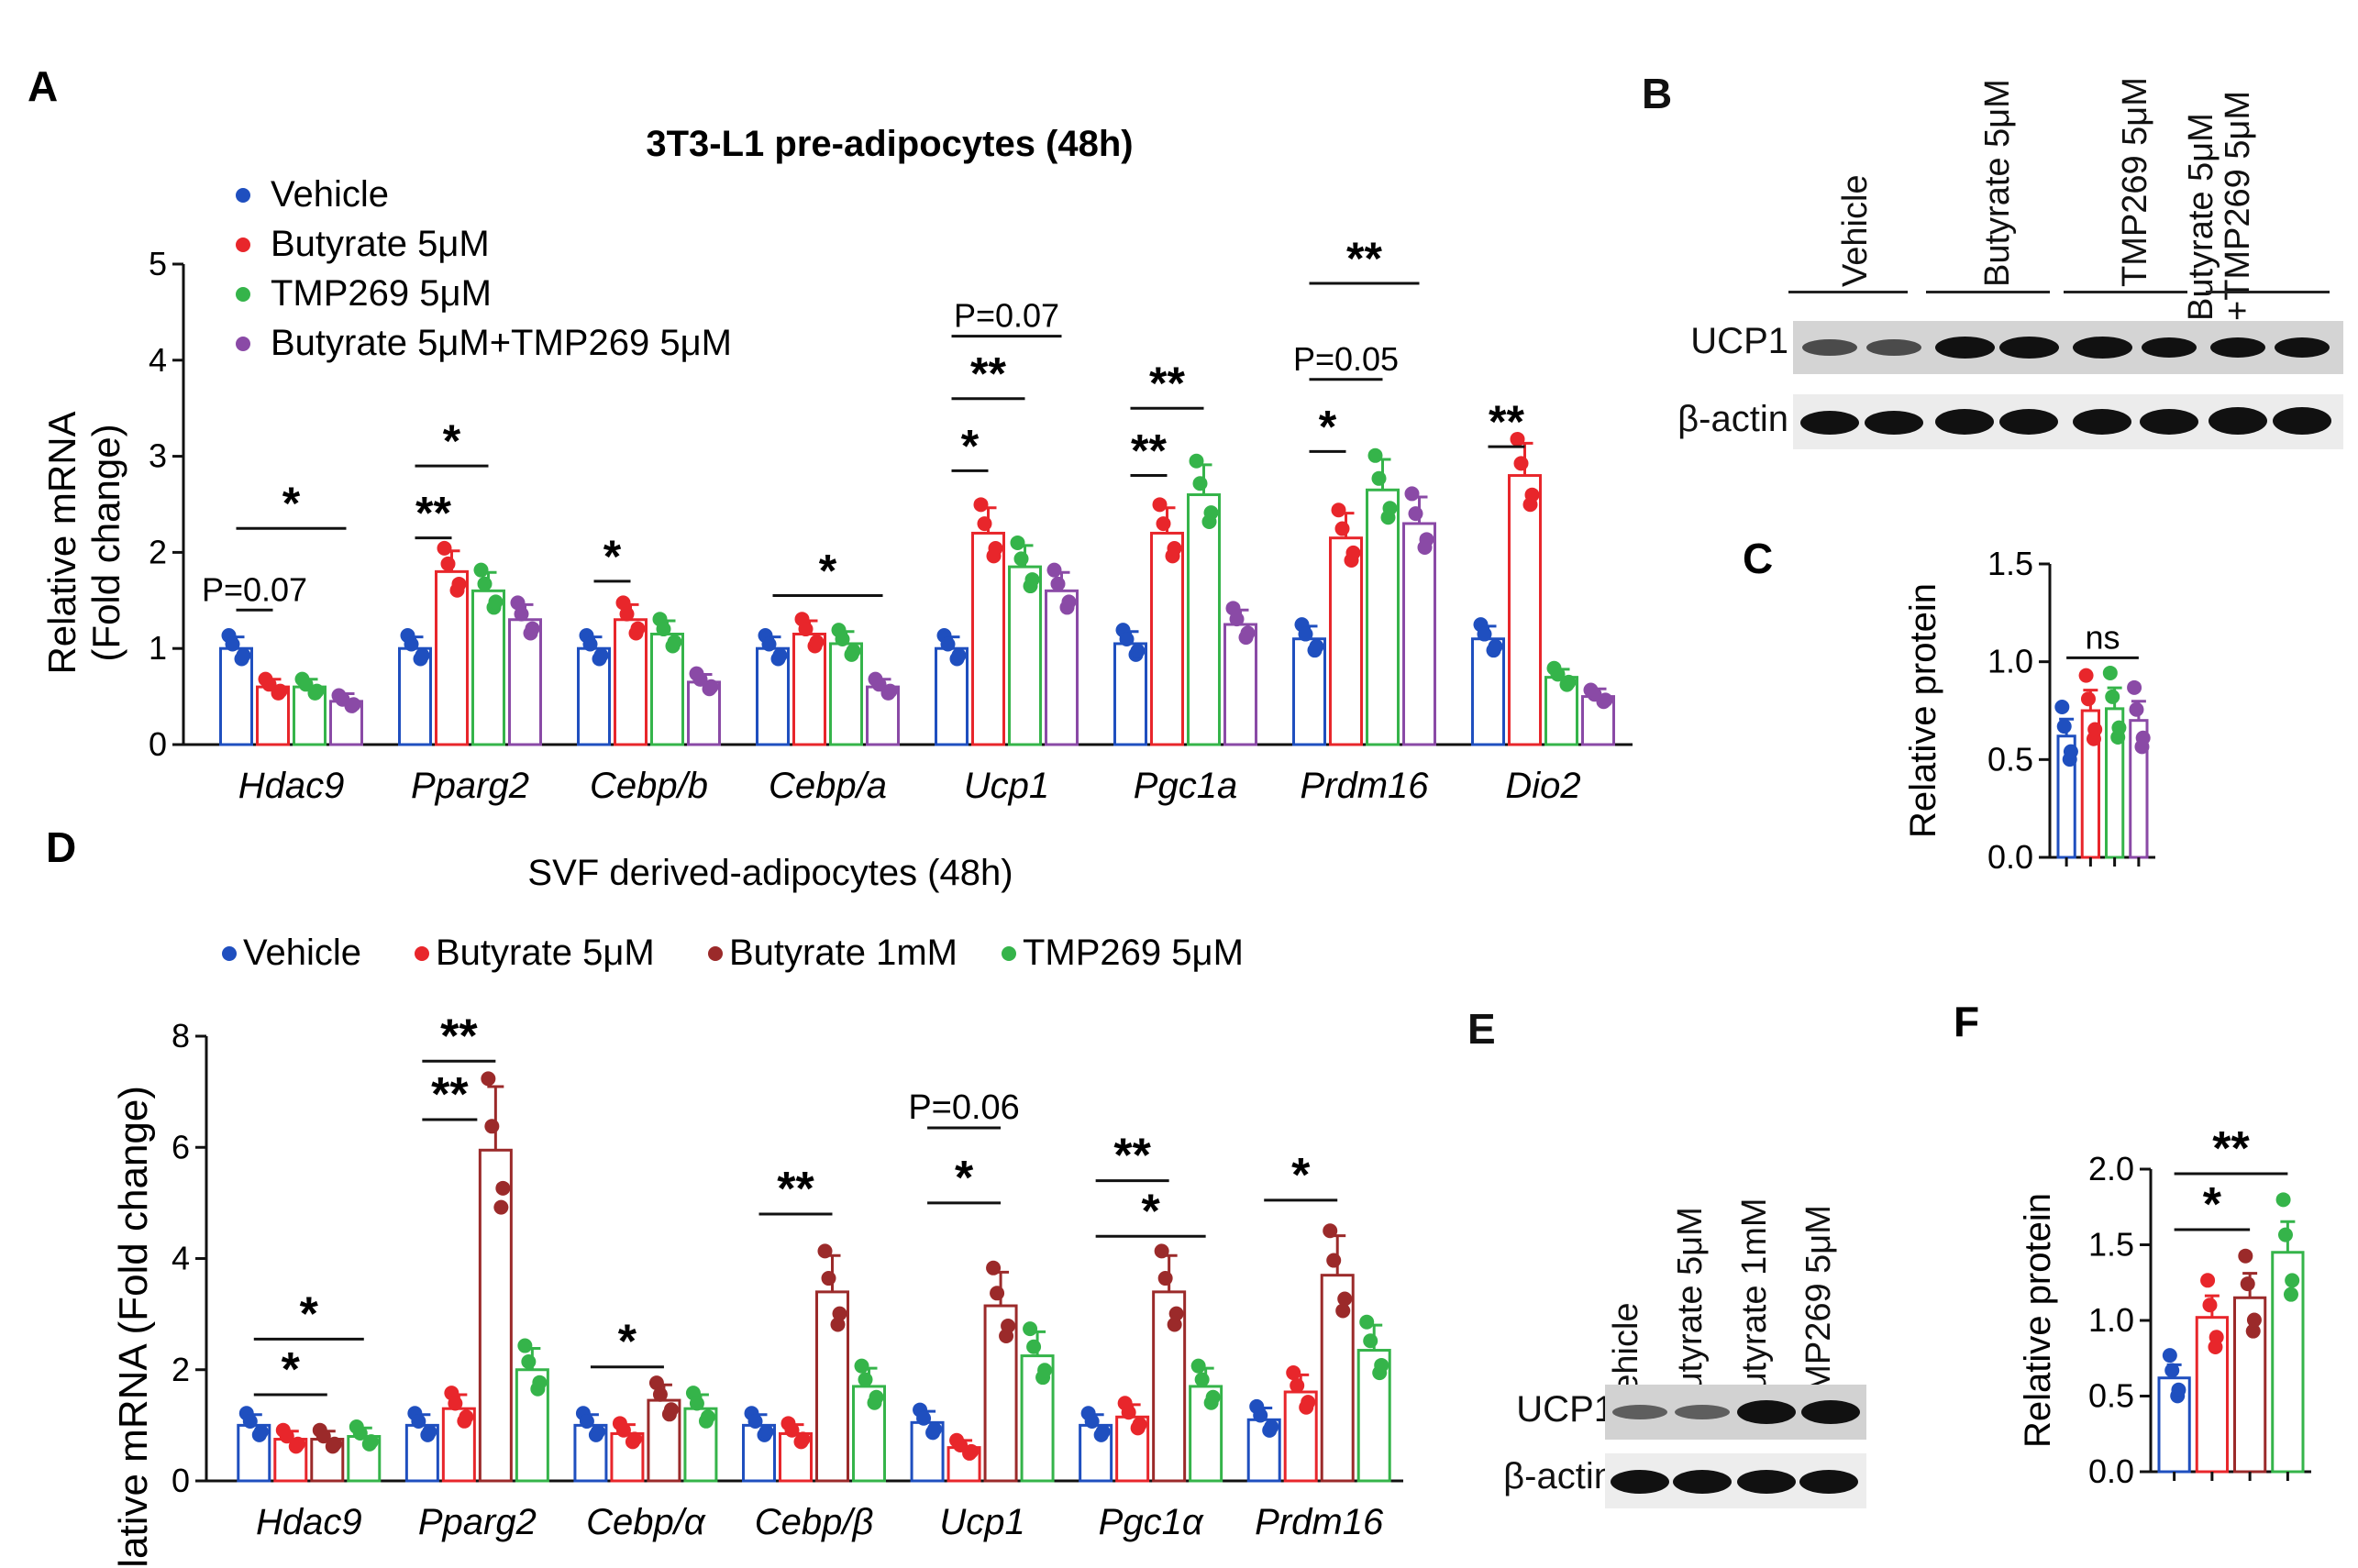 The image size is (2358, 1568). What do you see at coordinates (1319, 1522) in the screenshot?
I see `x-tick-label: Prdm16` at bounding box center [1319, 1522].